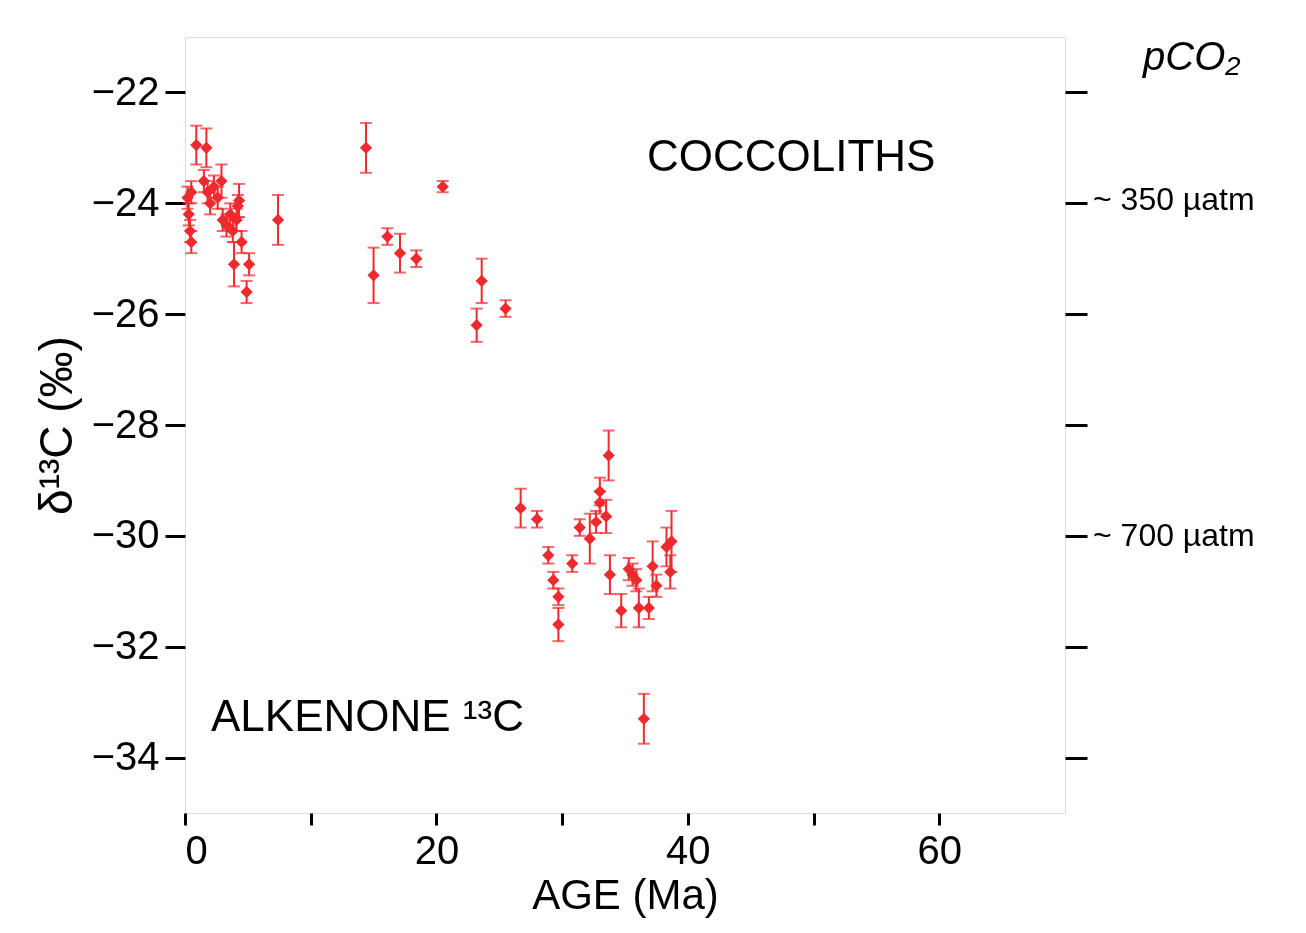 This screenshot has width=1306, height=933. Describe the element at coordinates (125, 423) in the screenshot. I see `y-tick-label: −28` at that location.